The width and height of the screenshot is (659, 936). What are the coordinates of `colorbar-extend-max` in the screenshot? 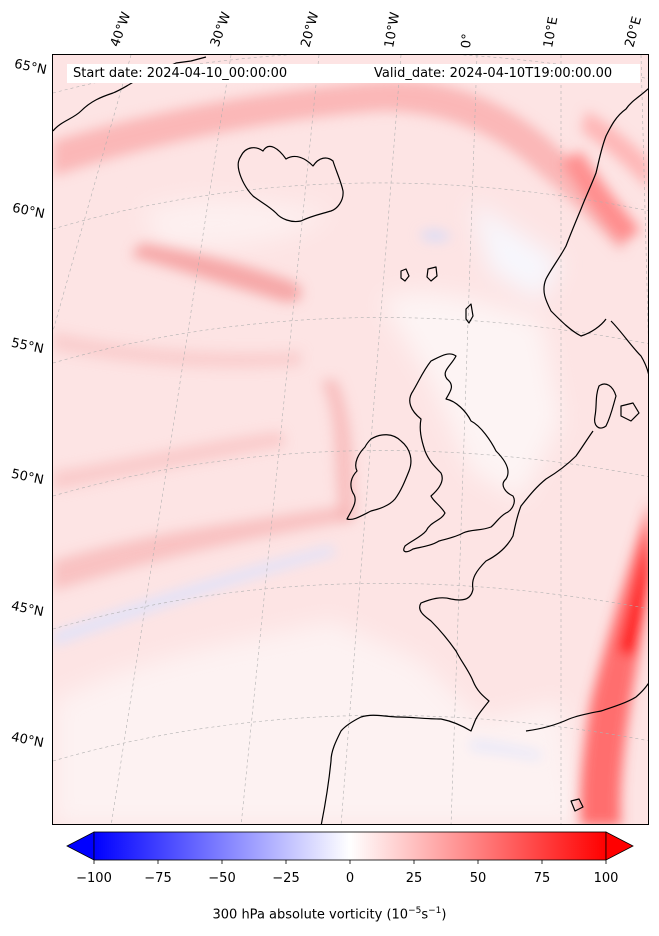 It's located at (619, 846).